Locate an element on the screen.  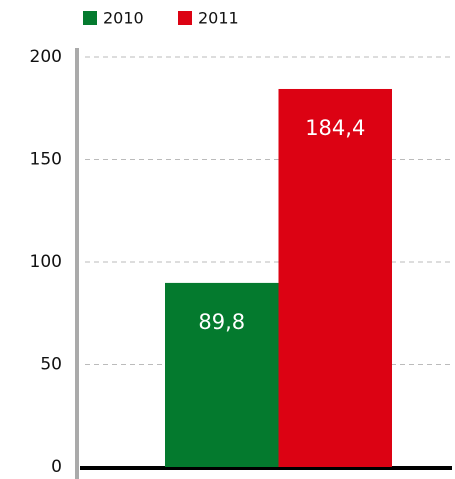
baseline is located at coordinates (266, 468).